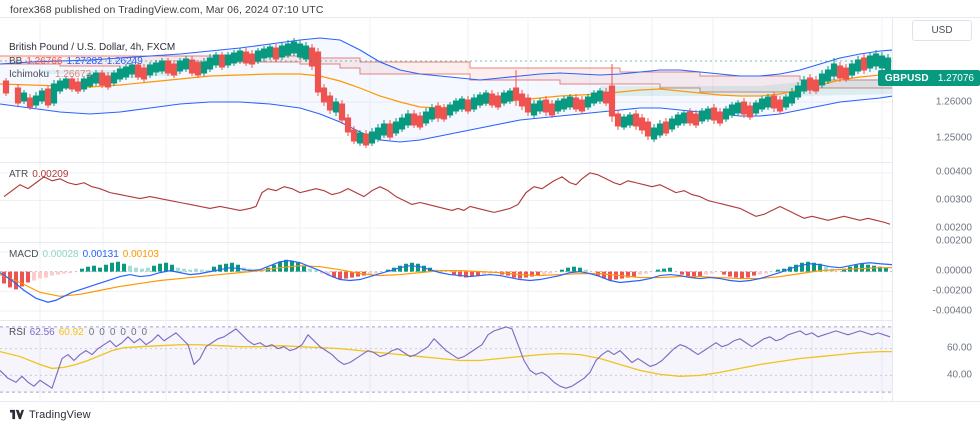 This screenshot has width=980, height=427. What do you see at coordinates (953, 271) in the screenshot?
I see `macd-tick: 0.00000` at bounding box center [953, 271].